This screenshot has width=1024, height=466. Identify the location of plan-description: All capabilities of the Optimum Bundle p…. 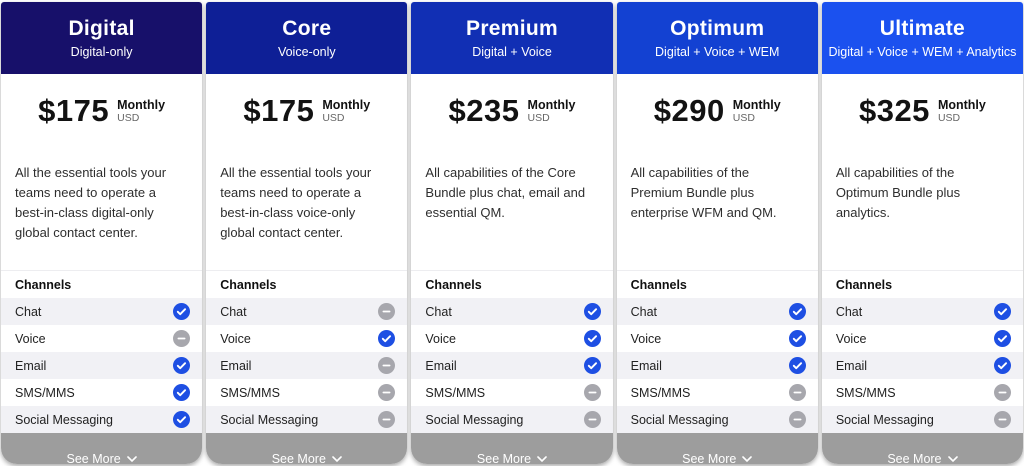
(898, 193).